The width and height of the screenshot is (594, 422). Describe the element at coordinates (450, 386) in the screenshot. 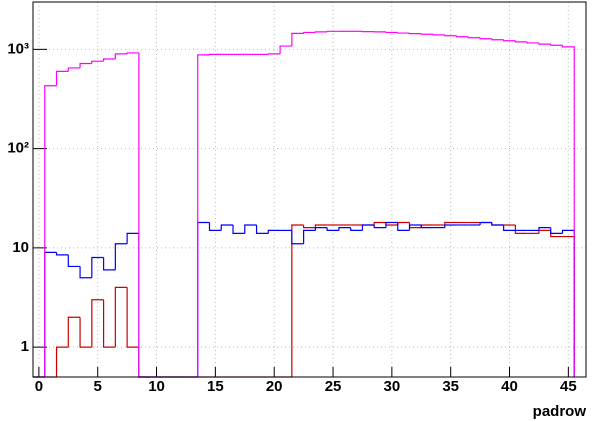

I see `x-tick-label: 35` at that location.